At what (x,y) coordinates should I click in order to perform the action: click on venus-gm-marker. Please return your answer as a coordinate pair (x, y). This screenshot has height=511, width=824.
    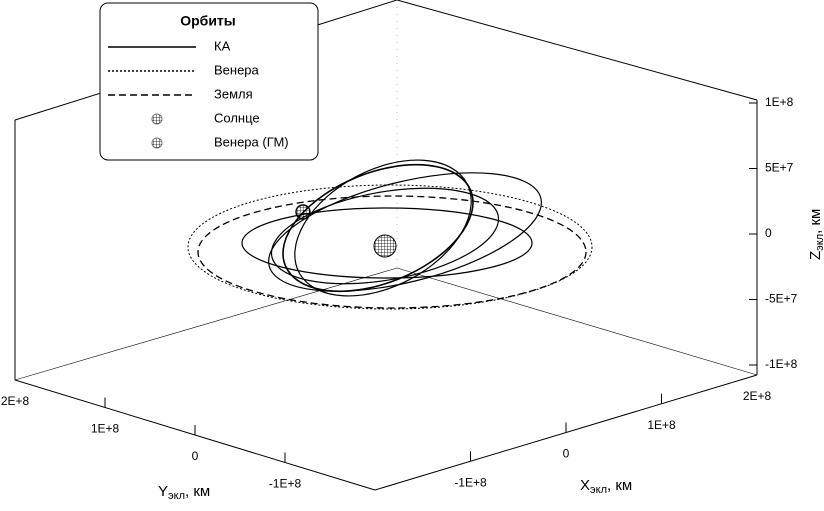
    Looking at the image, I should click on (303, 212).